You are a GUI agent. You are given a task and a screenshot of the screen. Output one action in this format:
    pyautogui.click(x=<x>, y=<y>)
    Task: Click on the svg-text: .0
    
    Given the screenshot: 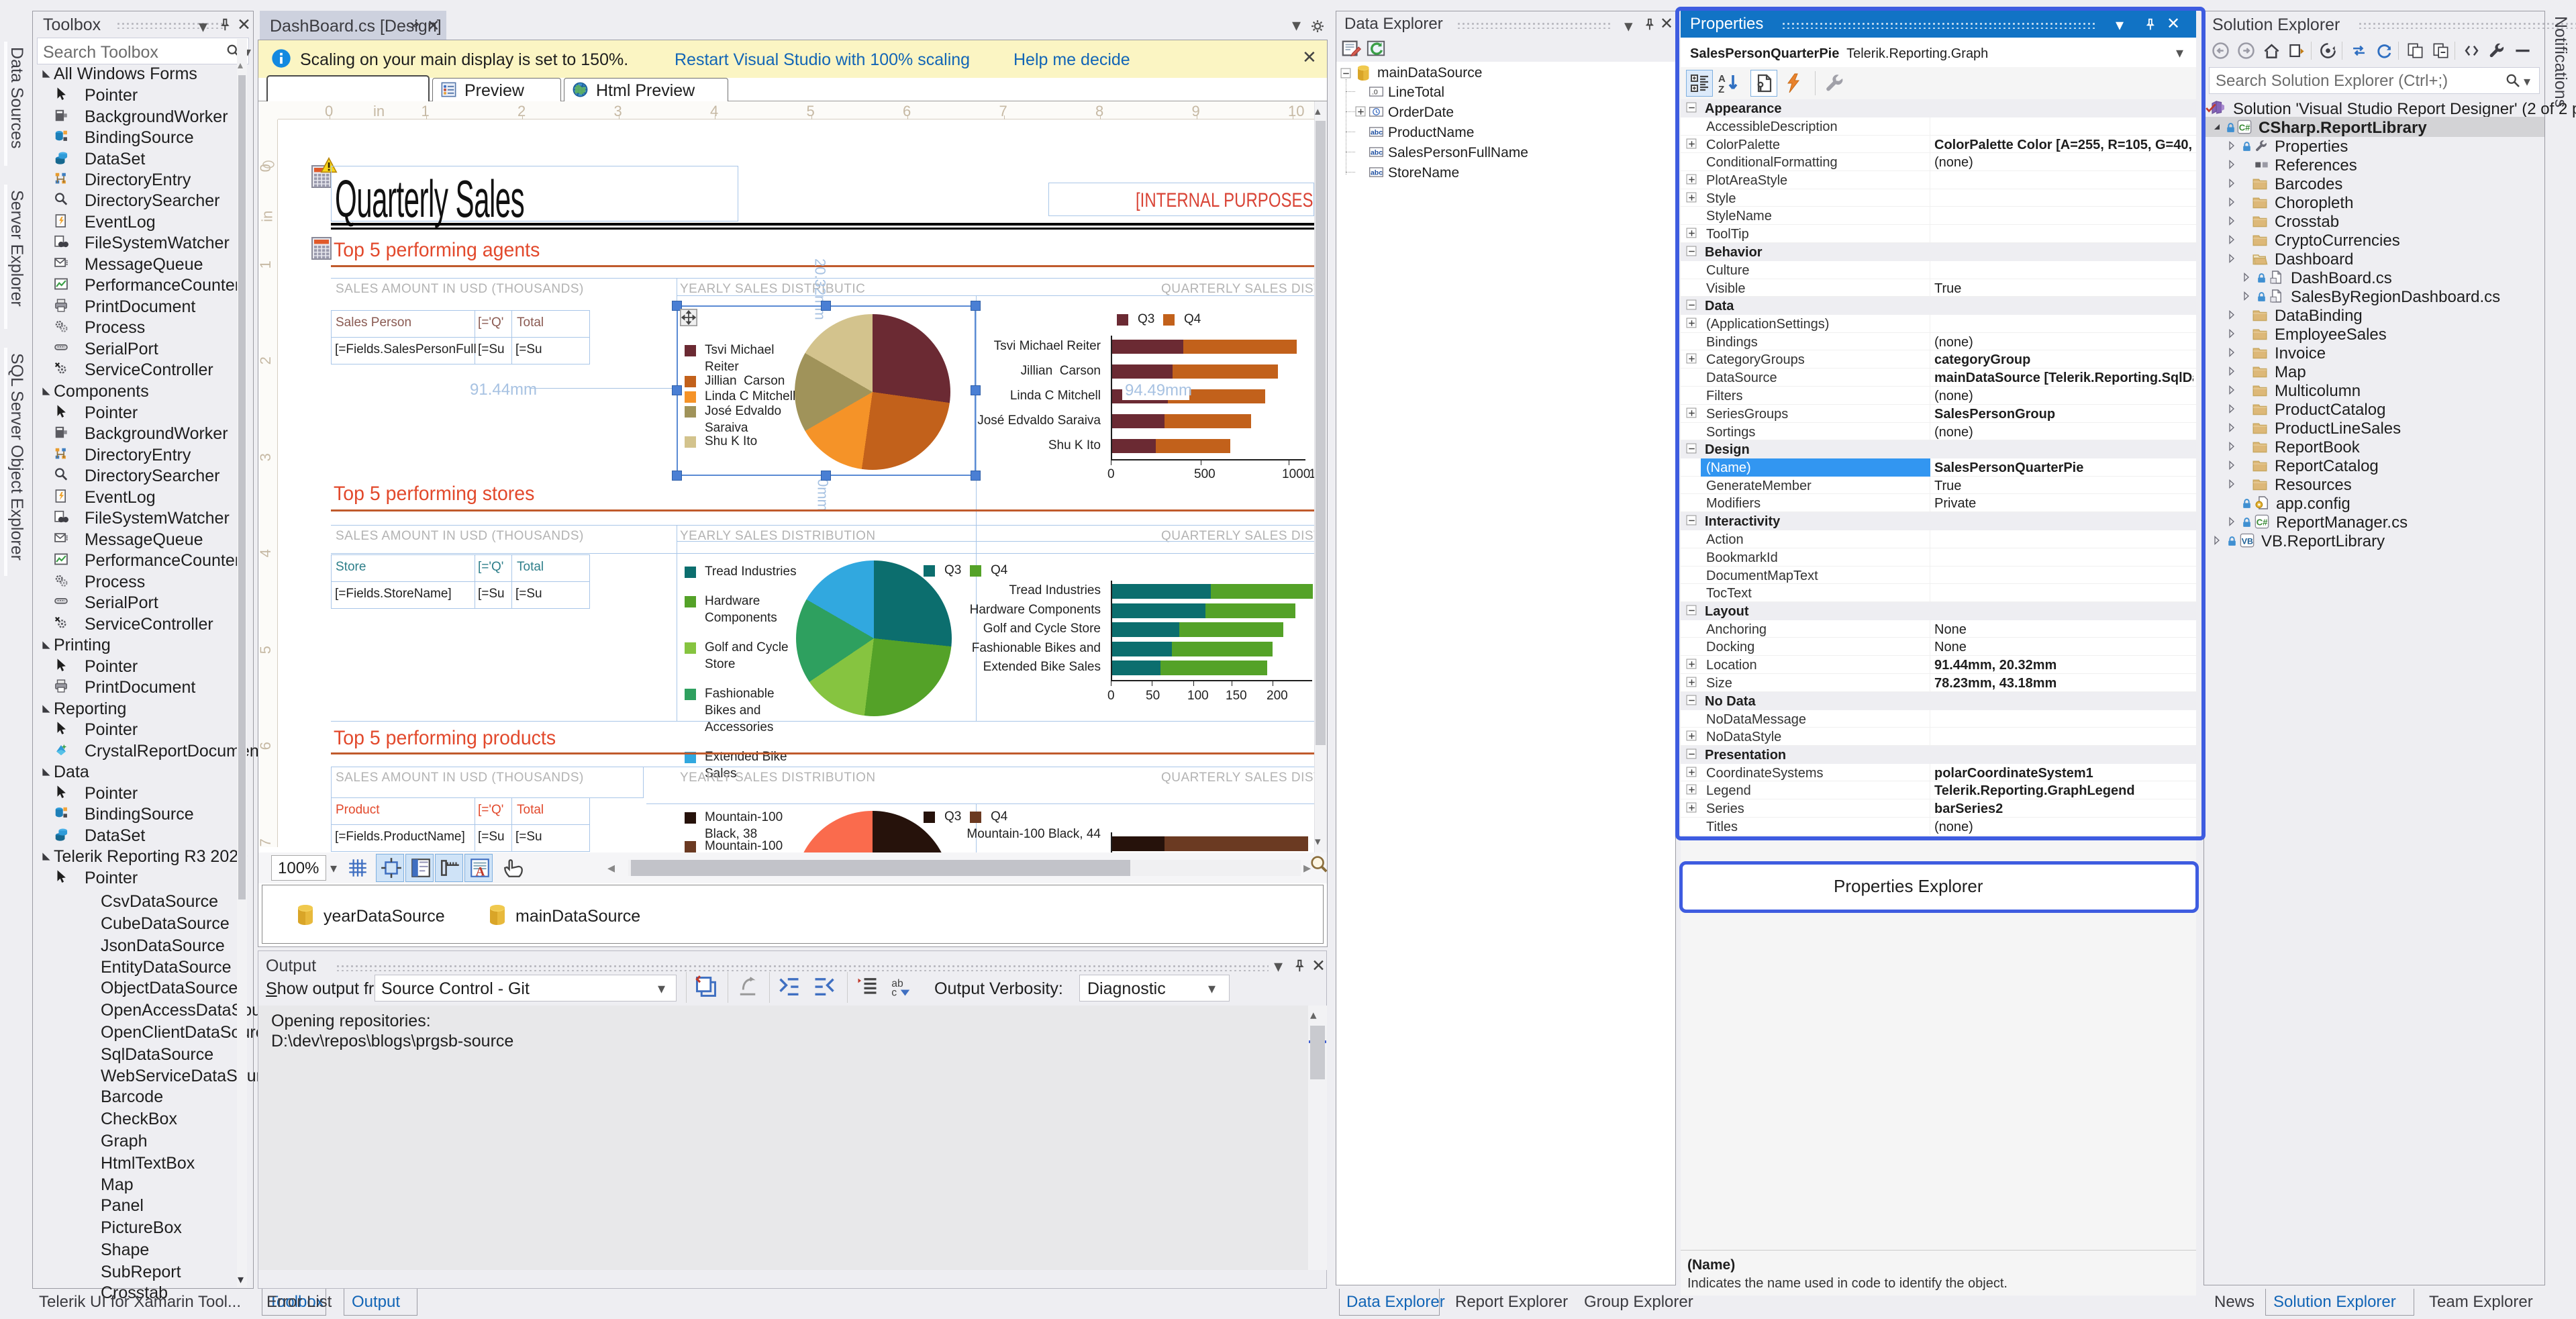 What is the action you would take?
    pyautogui.click(x=1375, y=92)
    